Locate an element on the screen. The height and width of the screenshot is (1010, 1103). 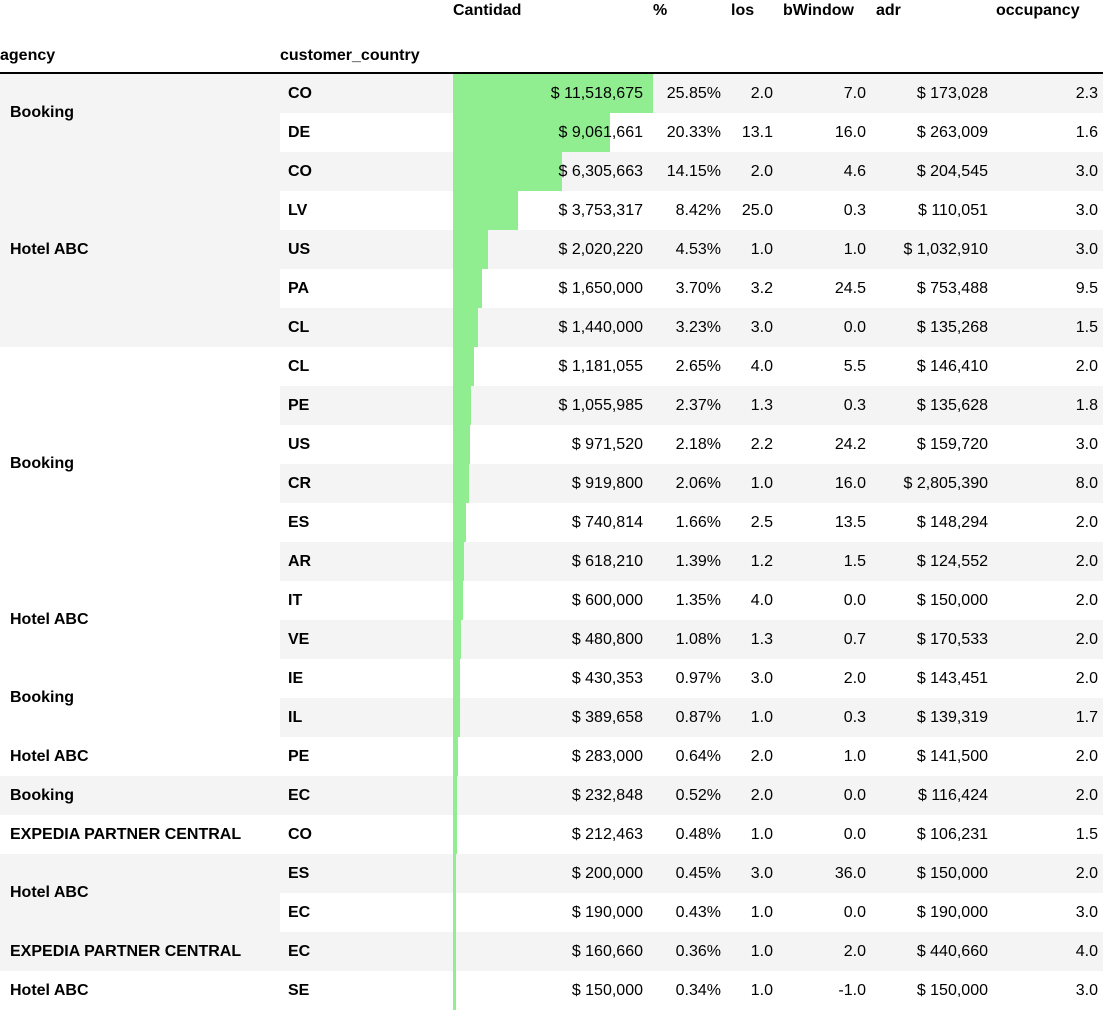
adr-cell: $ 124,552 is located at coordinates (936, 561).